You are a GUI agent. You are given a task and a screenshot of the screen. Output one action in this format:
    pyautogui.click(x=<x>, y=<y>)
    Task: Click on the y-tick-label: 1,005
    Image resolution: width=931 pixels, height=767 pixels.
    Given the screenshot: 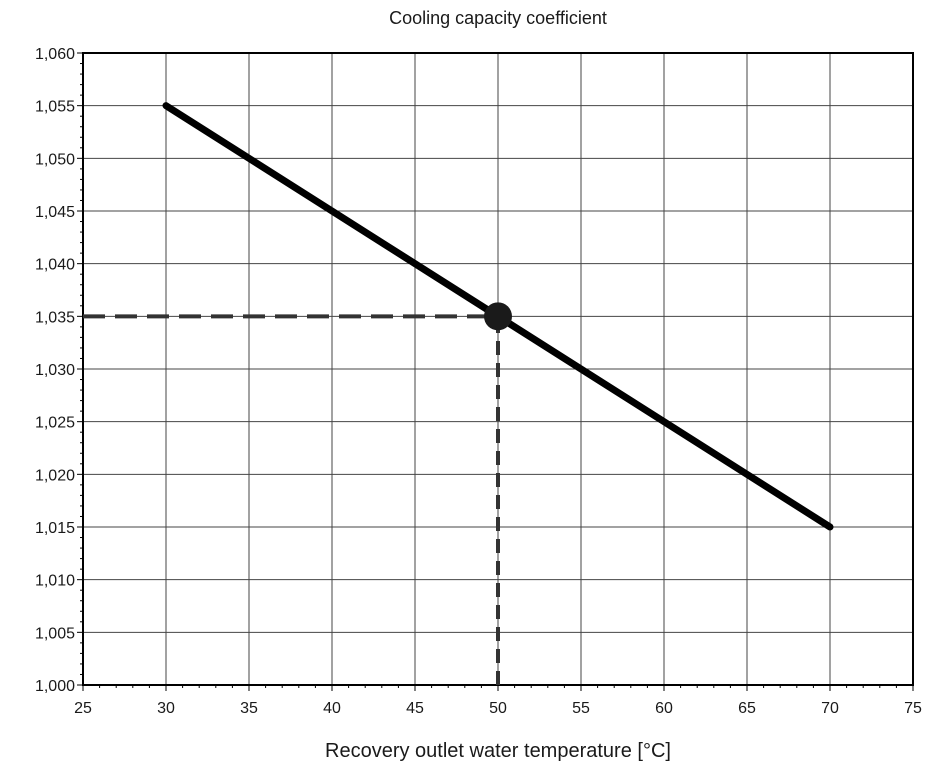 What is the action you would take?
    pyautogui.click(x=55, y=633)
    